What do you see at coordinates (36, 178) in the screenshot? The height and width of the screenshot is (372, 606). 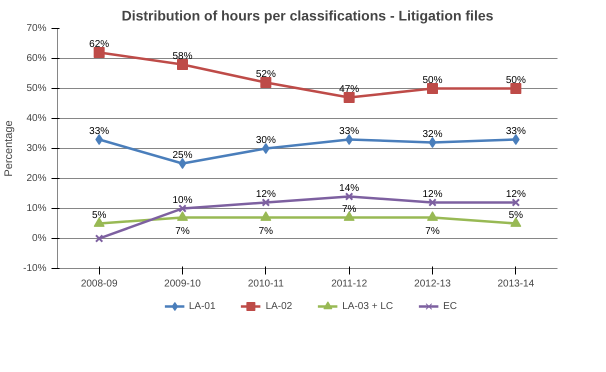 I see `y-tick-label: 20%` at bounding box center [36, 178].